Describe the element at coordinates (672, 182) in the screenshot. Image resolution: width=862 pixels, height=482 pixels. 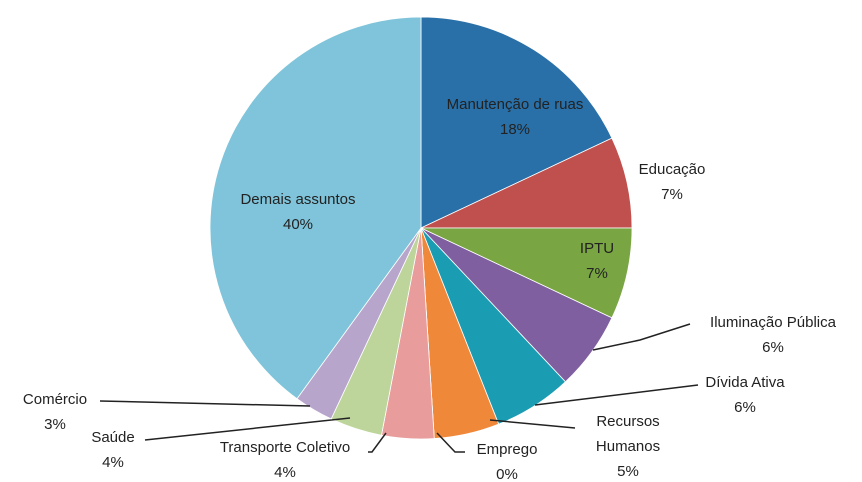
I see `slice-label: Educação 7%` at that location.